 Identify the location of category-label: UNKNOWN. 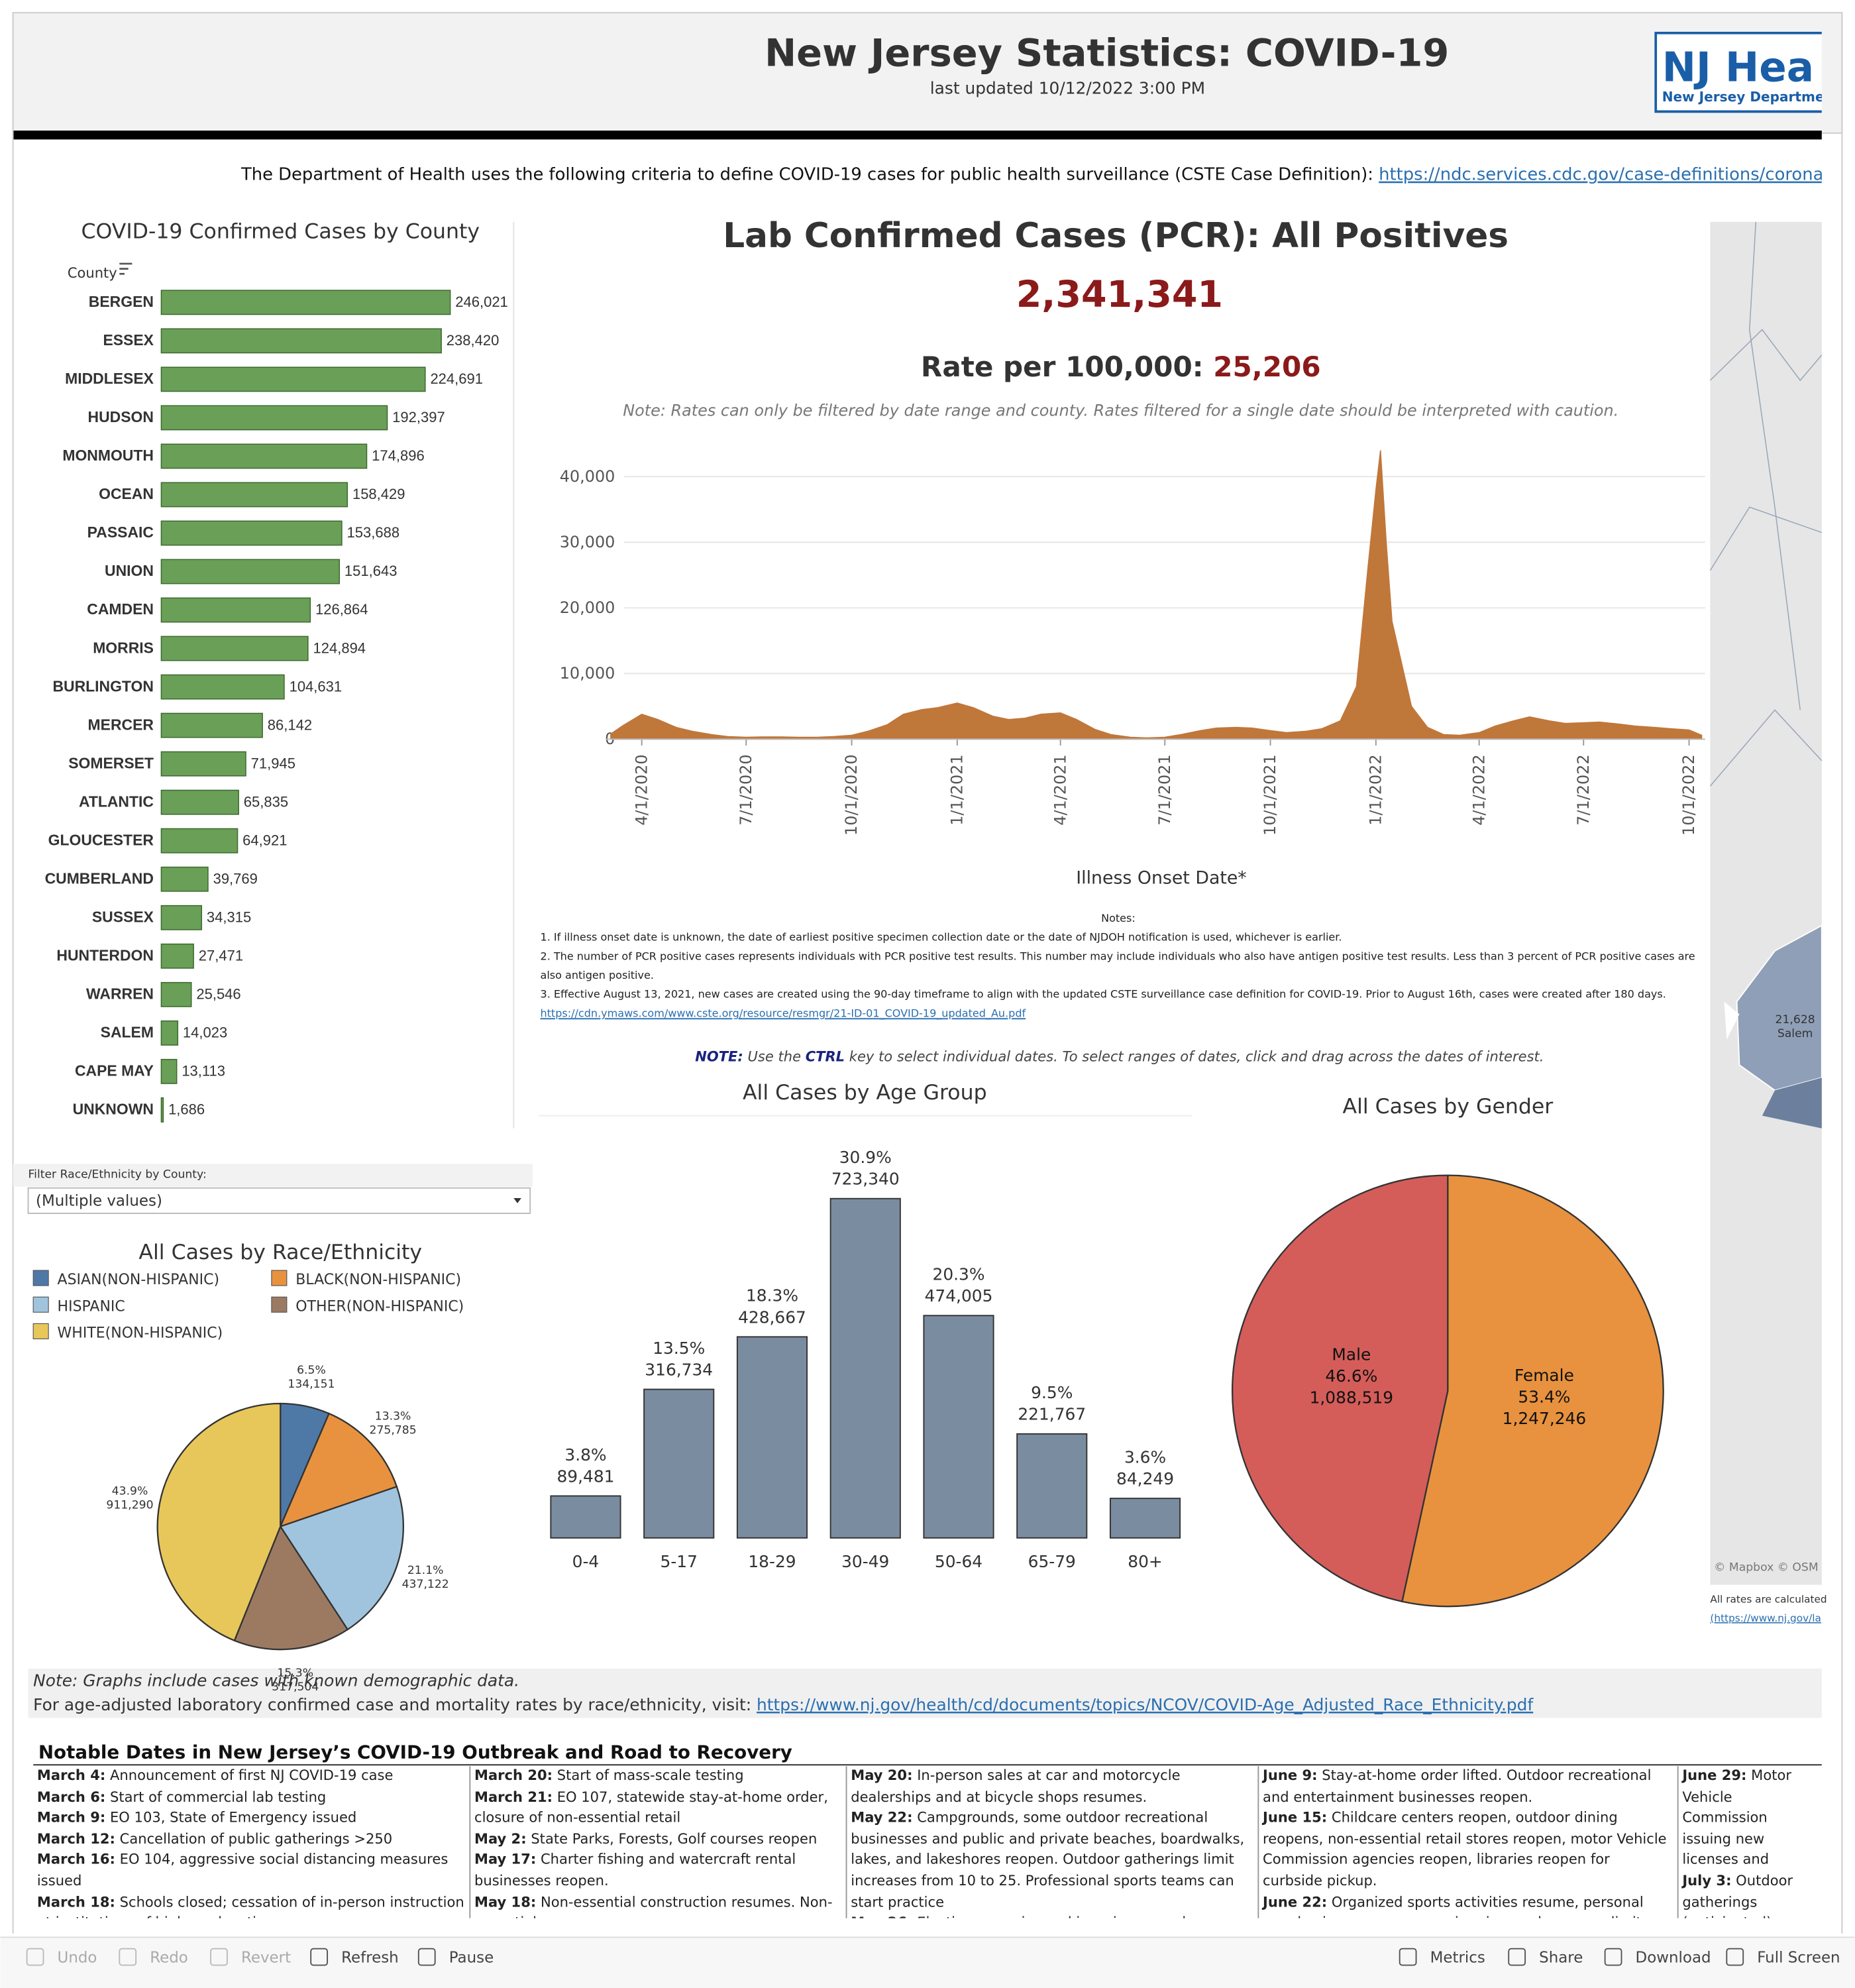
(114, 1109).